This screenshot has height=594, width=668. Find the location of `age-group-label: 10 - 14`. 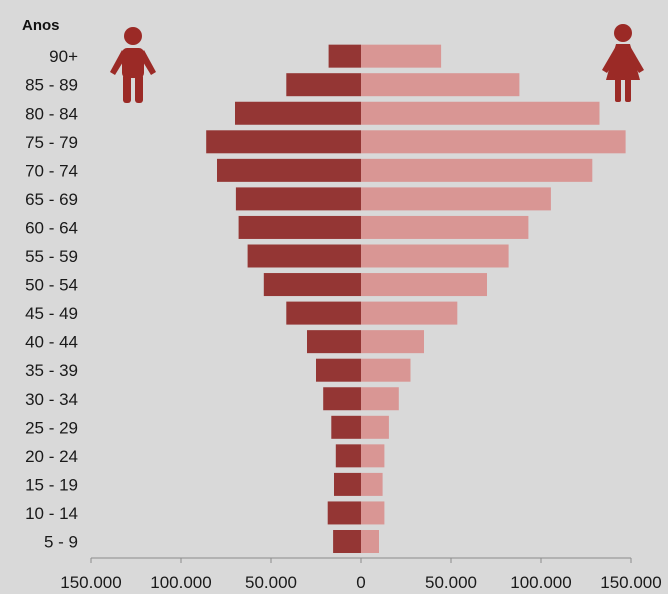

age-group-label: 10 - 14 is located at coordinates (51, 513).